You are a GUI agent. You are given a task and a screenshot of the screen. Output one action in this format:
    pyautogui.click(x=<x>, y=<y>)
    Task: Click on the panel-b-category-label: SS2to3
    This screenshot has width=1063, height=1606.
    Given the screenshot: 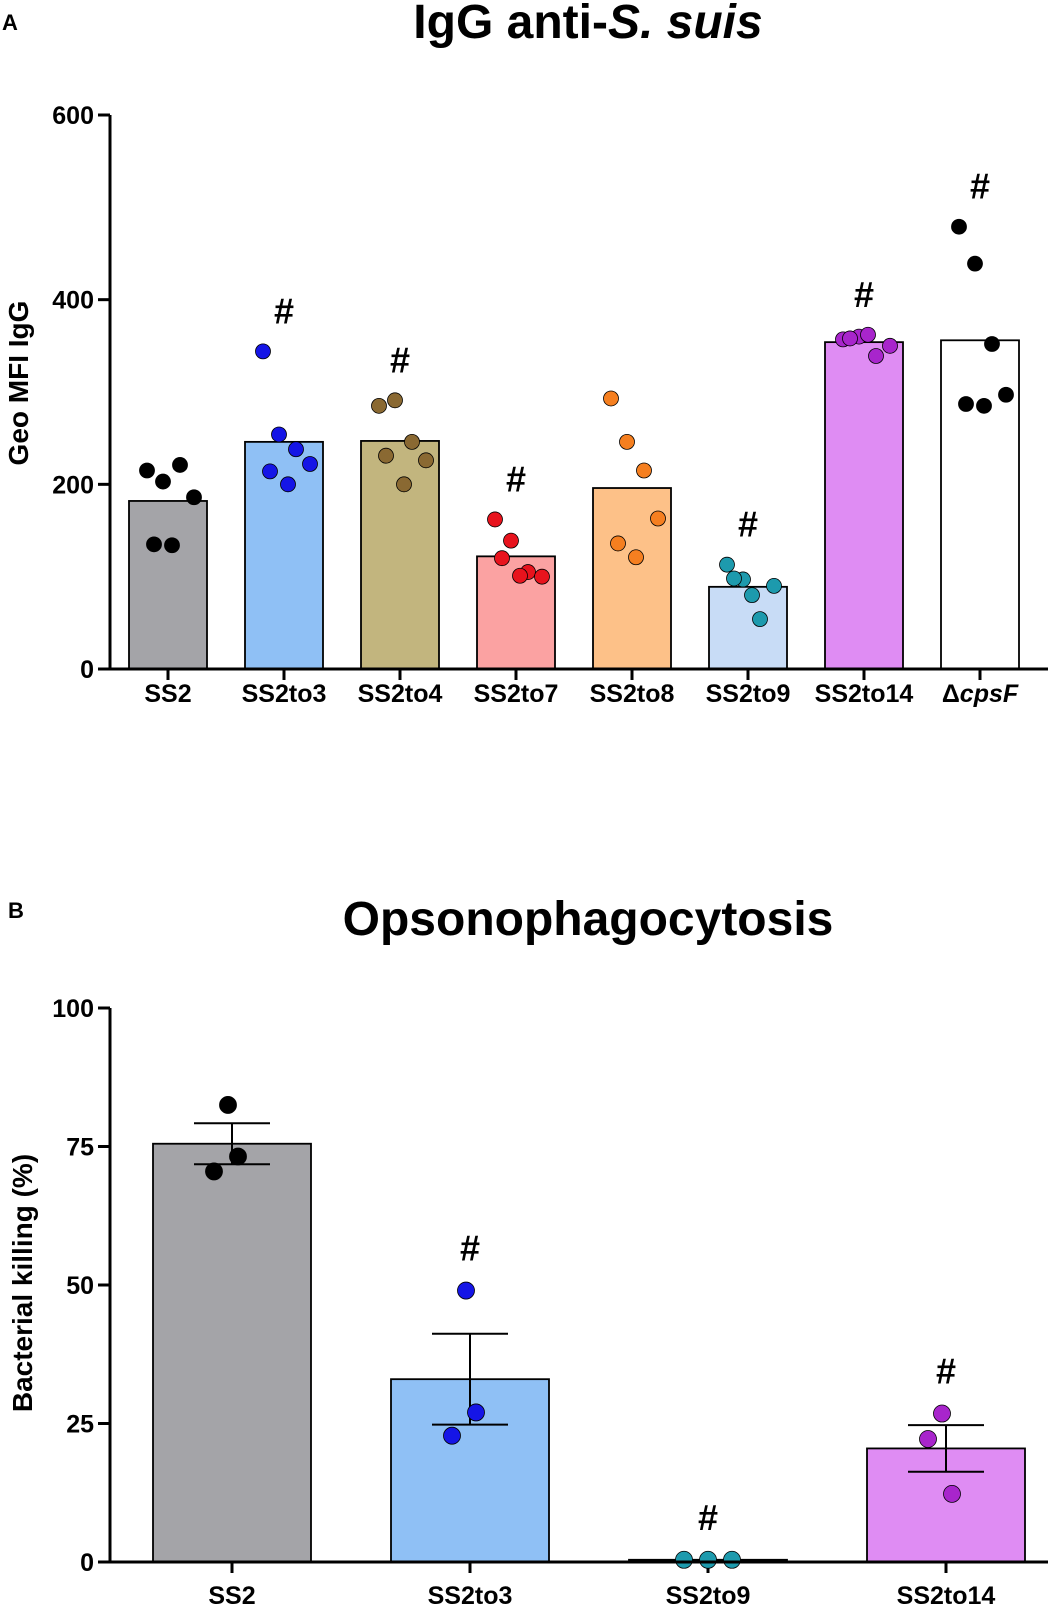 What is the action you would take?
    pyautogui.click(x=470, y=1594)
    